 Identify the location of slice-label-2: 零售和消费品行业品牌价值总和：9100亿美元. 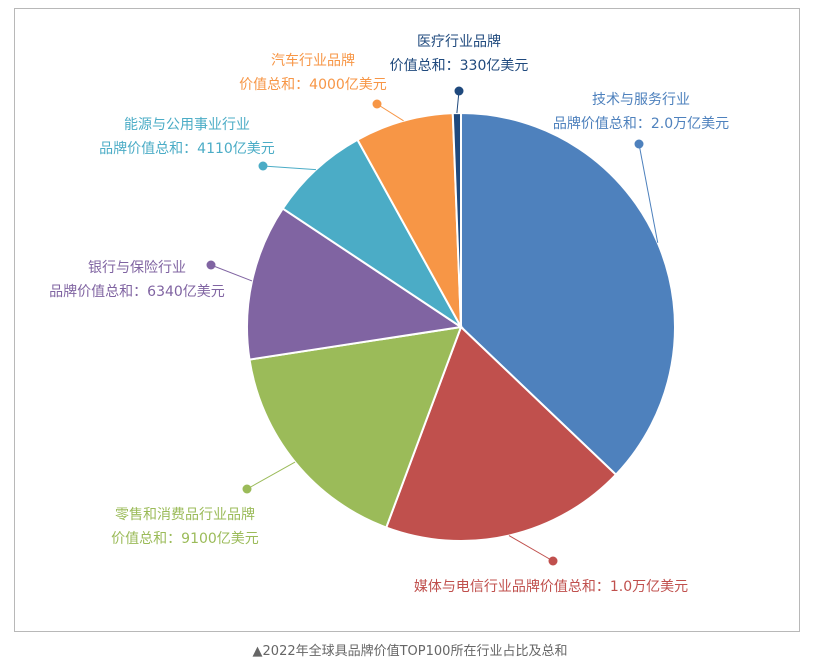
(185, 526).